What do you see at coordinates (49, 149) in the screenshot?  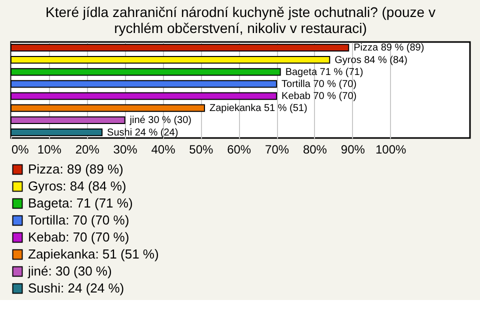 I see `x-tick-label: 10%` at bounding box center [49, 149].